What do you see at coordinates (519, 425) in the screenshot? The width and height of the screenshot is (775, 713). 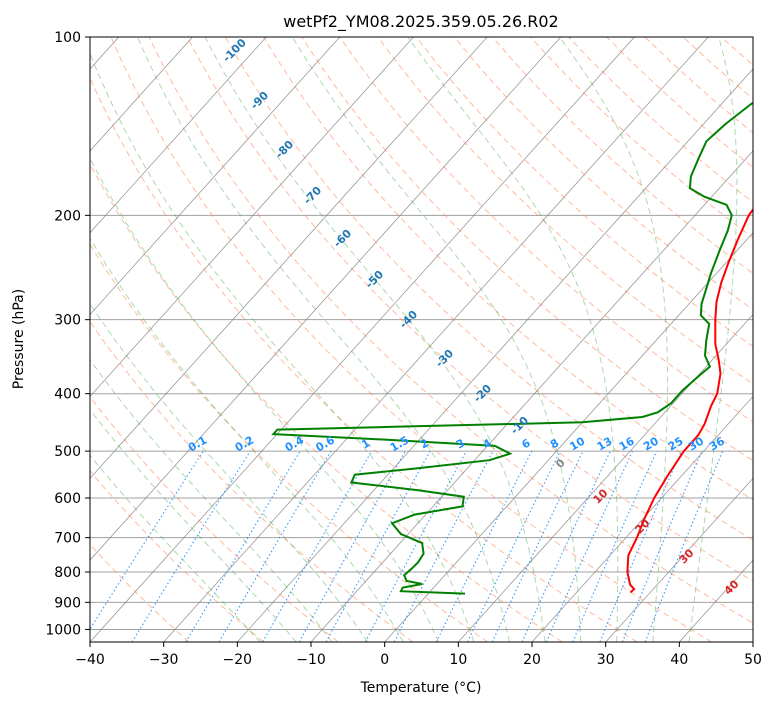 I see `isotherm-label: -10` at bounding box center [519, 425].